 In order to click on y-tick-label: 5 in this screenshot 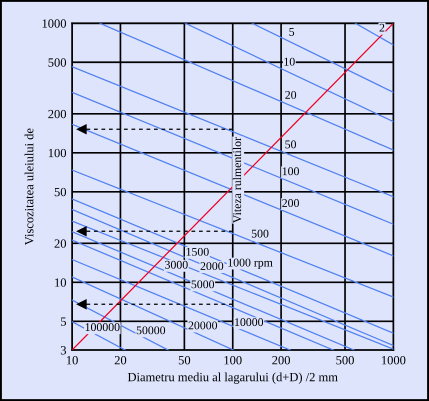, I will do `click(63, 321)`.